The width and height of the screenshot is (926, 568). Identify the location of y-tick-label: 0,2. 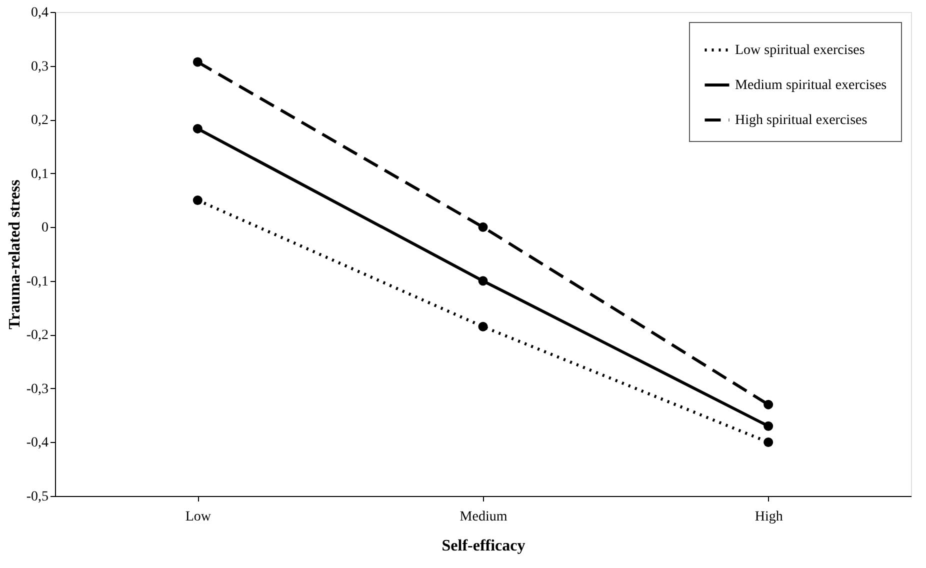
(39, 120).